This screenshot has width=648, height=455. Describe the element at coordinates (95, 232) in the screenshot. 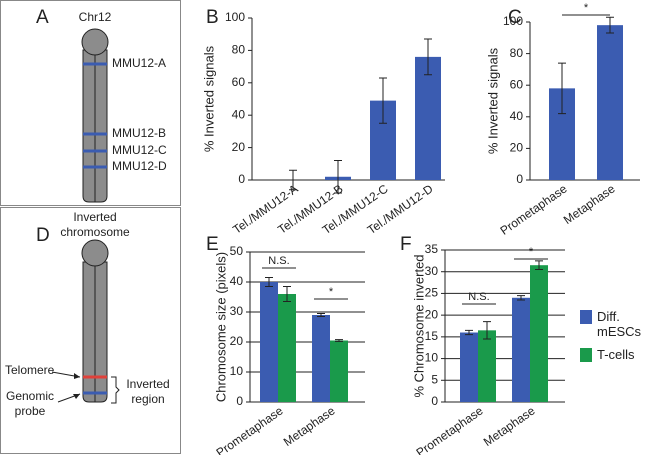

I see `diagram-title: chromosome` at that location.